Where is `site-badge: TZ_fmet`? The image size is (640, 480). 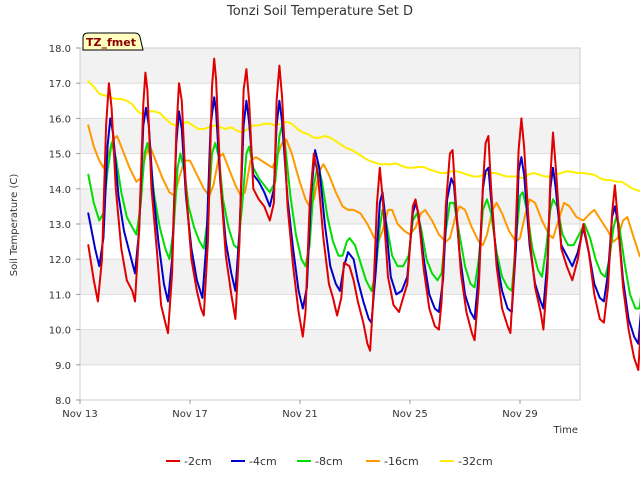 site-badge: TZ_fmet is located at coordinates (113, 41).